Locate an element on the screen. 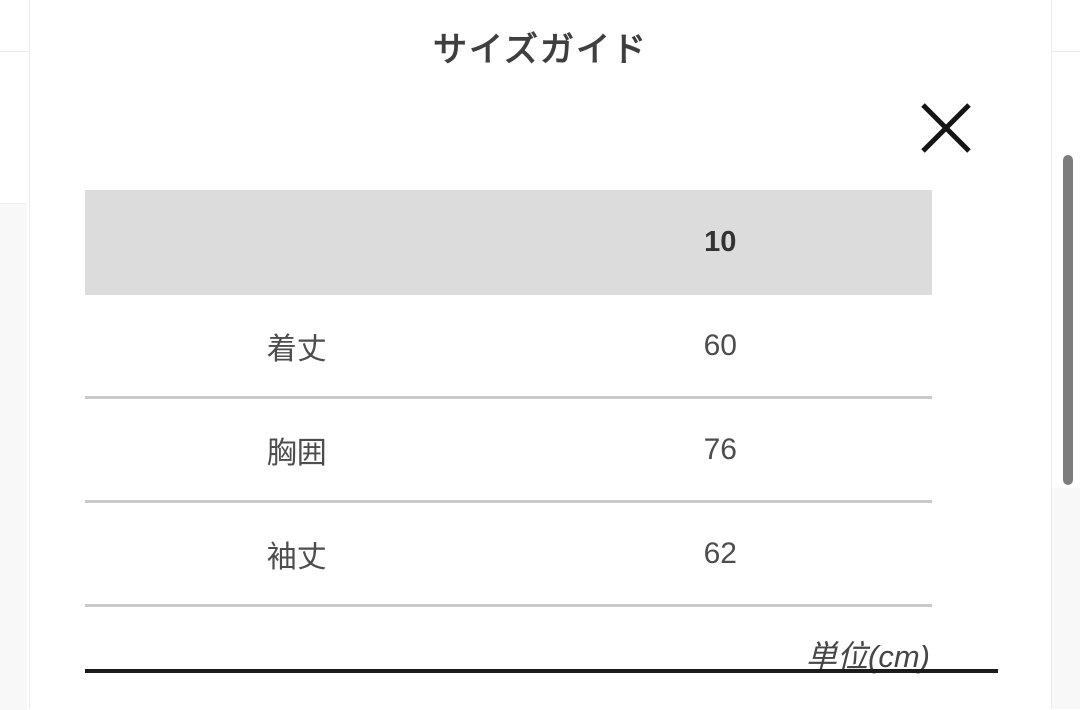  close-button is located at coordinates (946, 128).